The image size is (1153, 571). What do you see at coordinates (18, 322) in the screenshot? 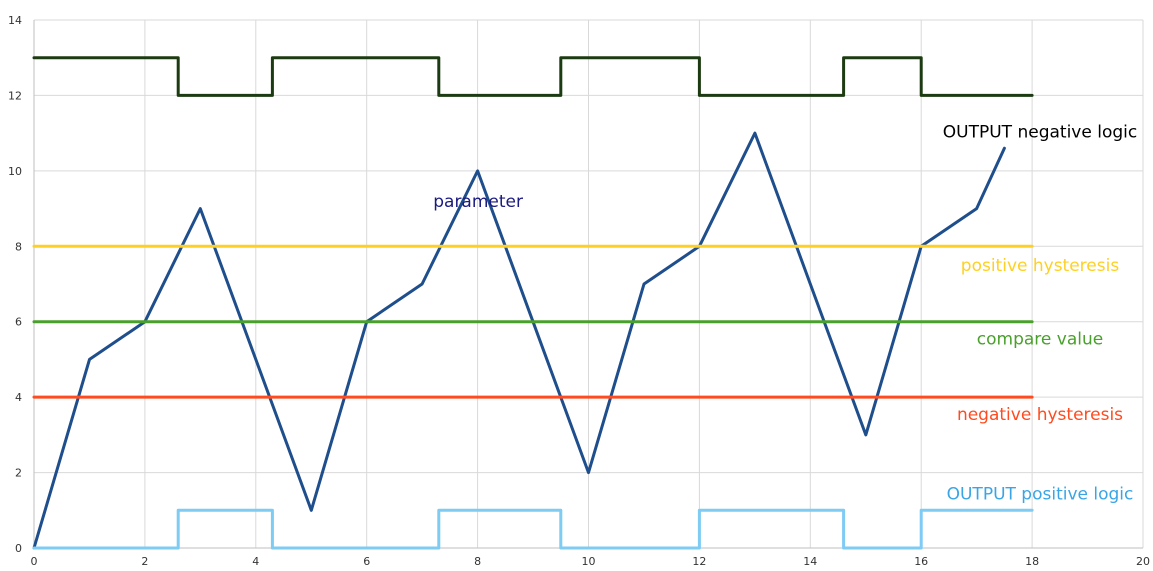
I see `y-tick-label: 6` at bounding box center [18, 322].